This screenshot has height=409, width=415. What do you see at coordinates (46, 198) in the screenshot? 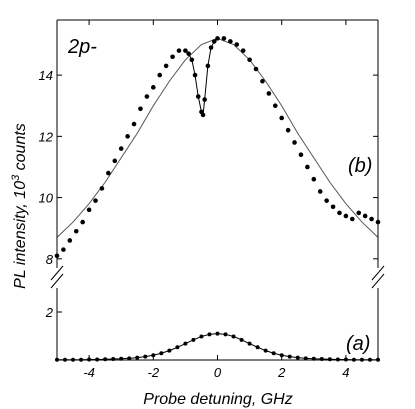
I see `y-tick-label: 10` at bounding box center [46, 198].